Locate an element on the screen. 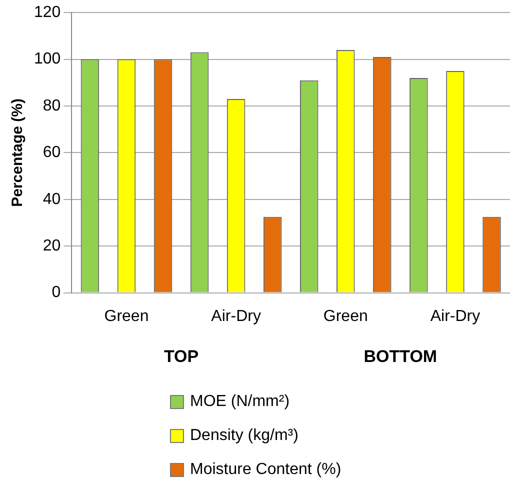 This screenshot has width=515, height=486. y-tick-label: 0 is located at coordinates (56, 293).